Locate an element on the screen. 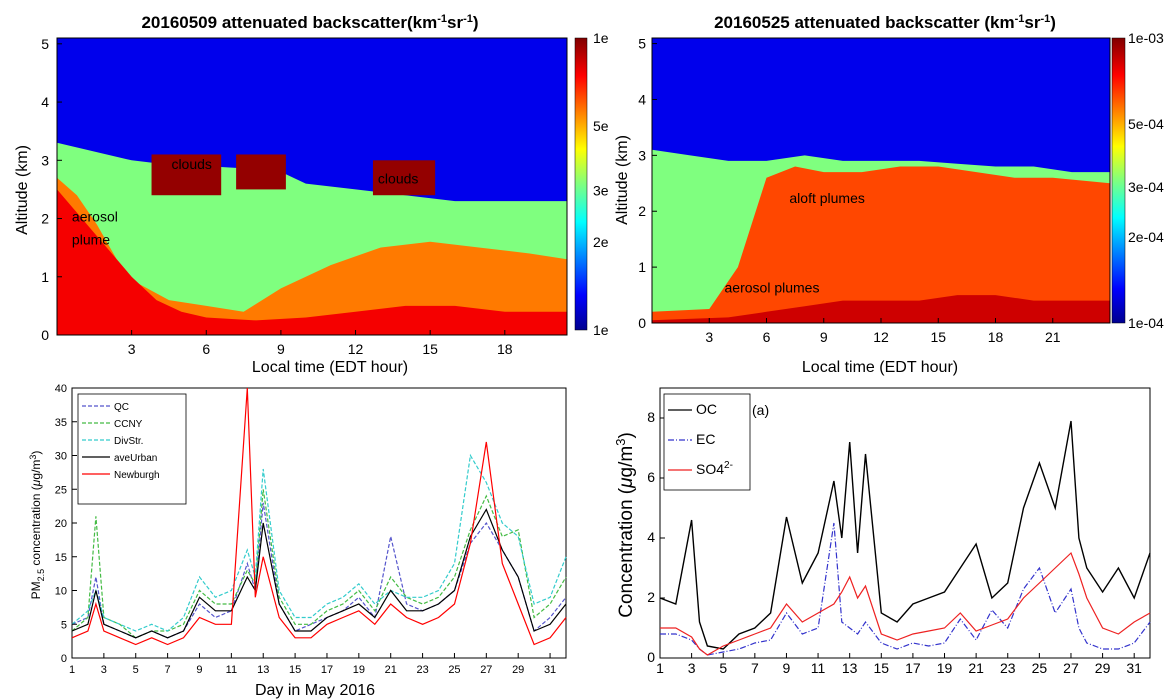 The height and width of the screenshot is (699, 1169). heatmap0525-colorbar-label: 1e-03 is located at coordinates (1146, 38).